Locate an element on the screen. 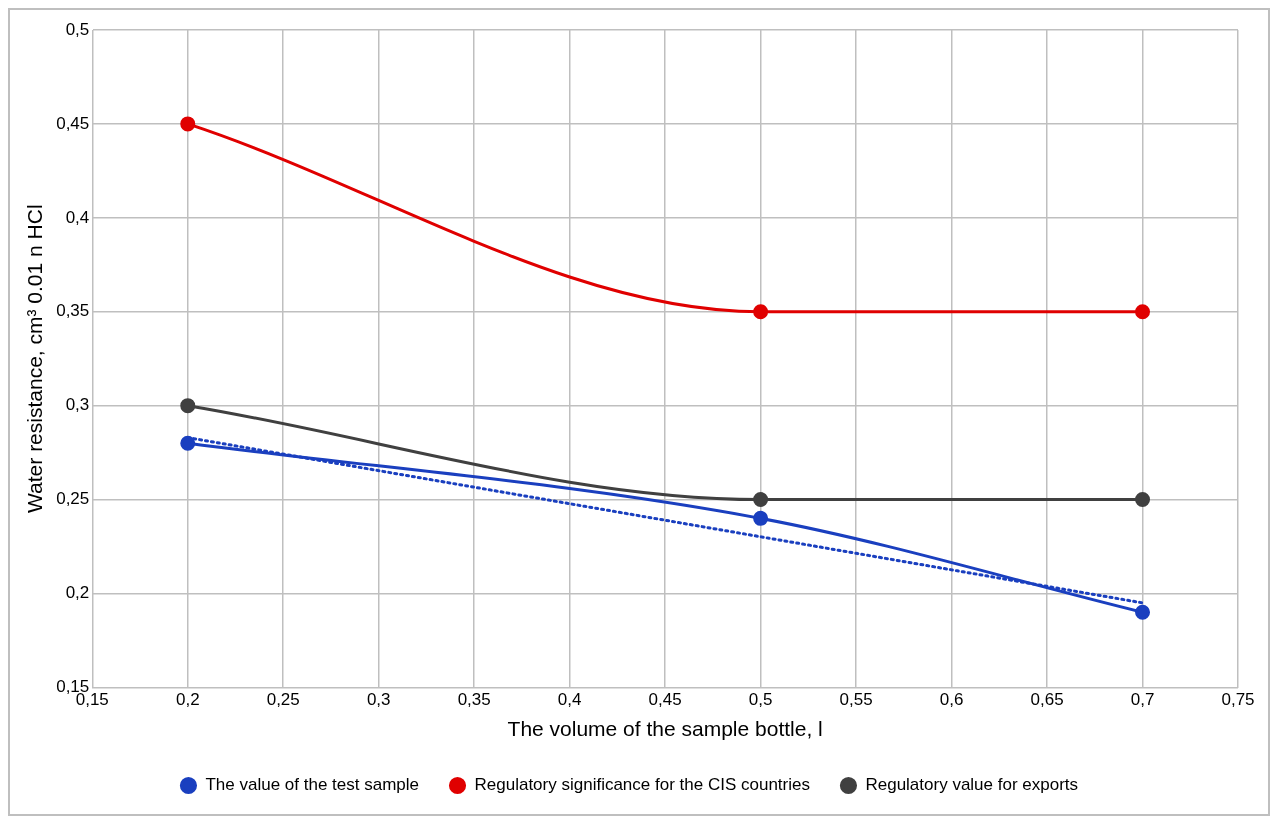  y-tick-label: 0,4 is located at coordinates (77, 217).